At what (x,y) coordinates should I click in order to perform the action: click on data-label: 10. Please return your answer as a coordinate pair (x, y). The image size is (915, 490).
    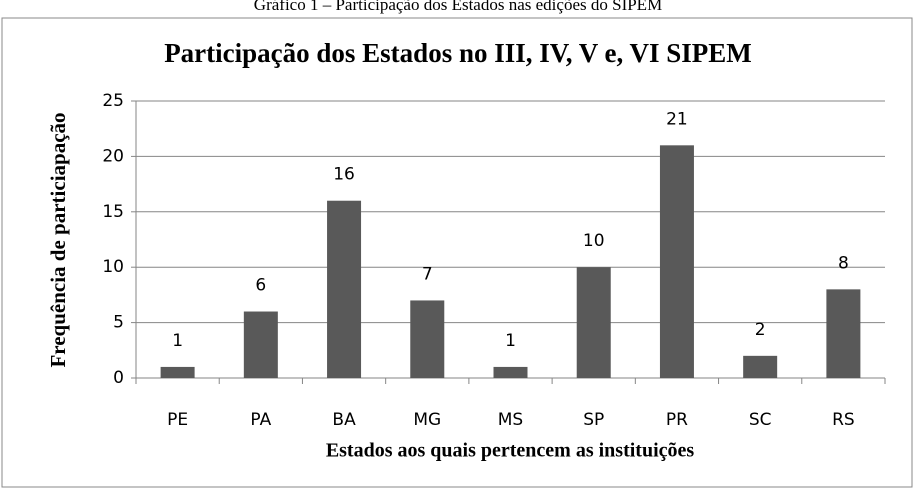
    Looking at the image, I should click on (594, 241).